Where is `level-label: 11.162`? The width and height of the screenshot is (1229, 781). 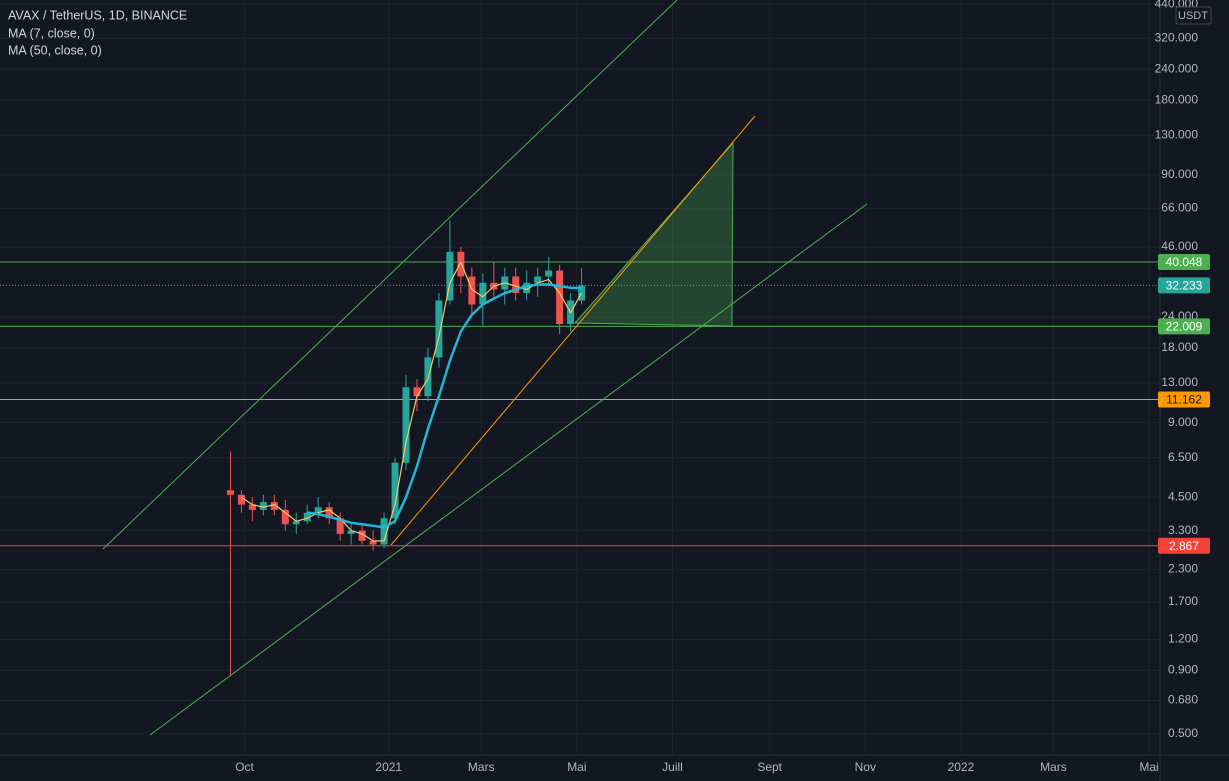 level-label: 11.162 is located at coordinates (1184, 400).